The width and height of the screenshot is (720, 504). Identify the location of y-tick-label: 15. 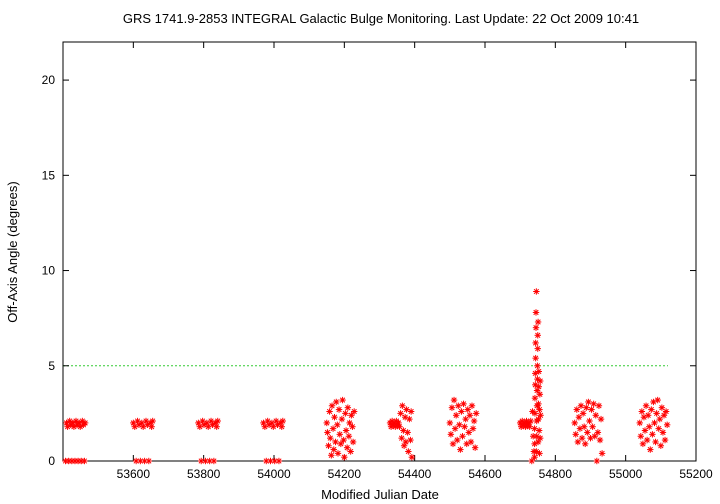
(49, 175).